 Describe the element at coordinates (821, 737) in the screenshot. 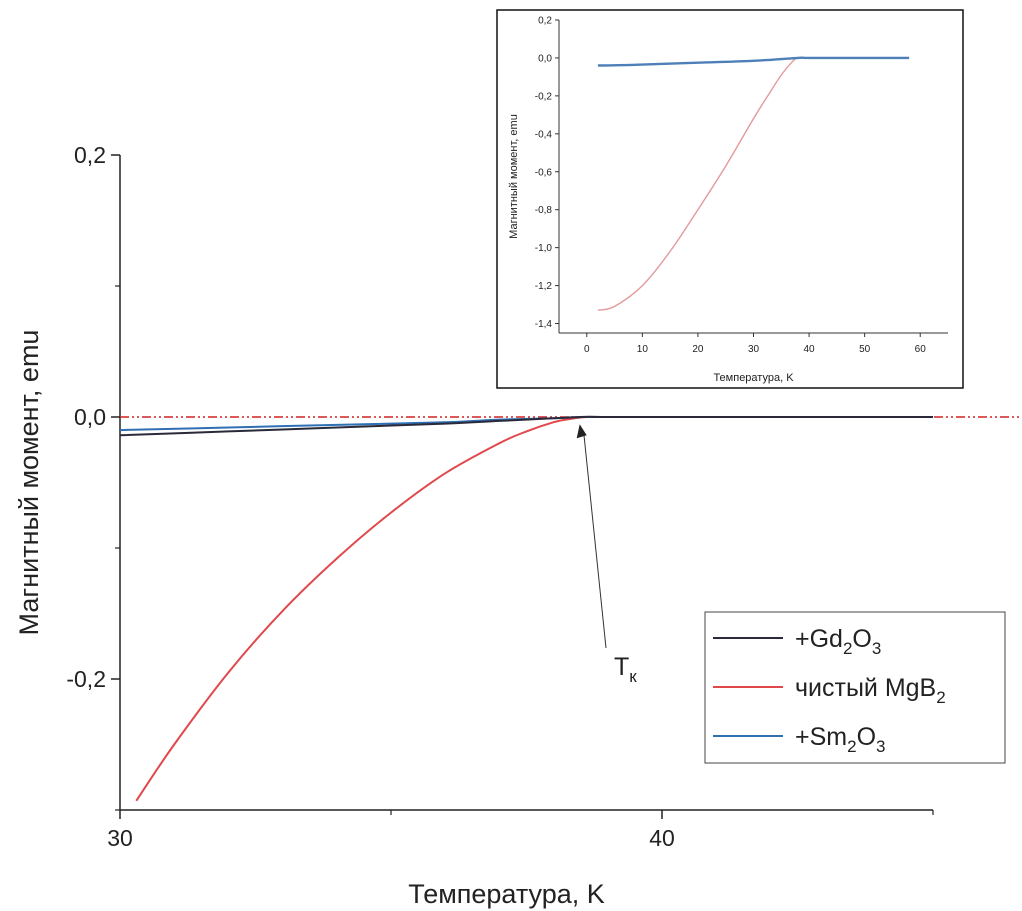

I see `legend-text-part: +Sm` at that location.